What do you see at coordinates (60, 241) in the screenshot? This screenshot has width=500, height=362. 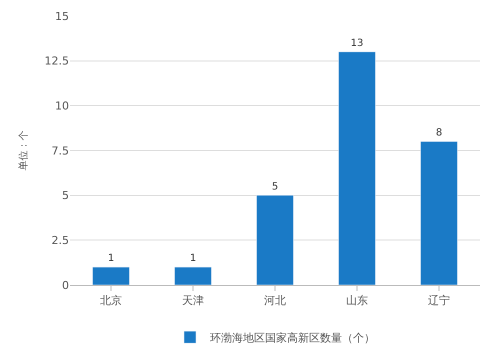 I see `y-tick-label: 2.5` at bounding box center [60, 241].